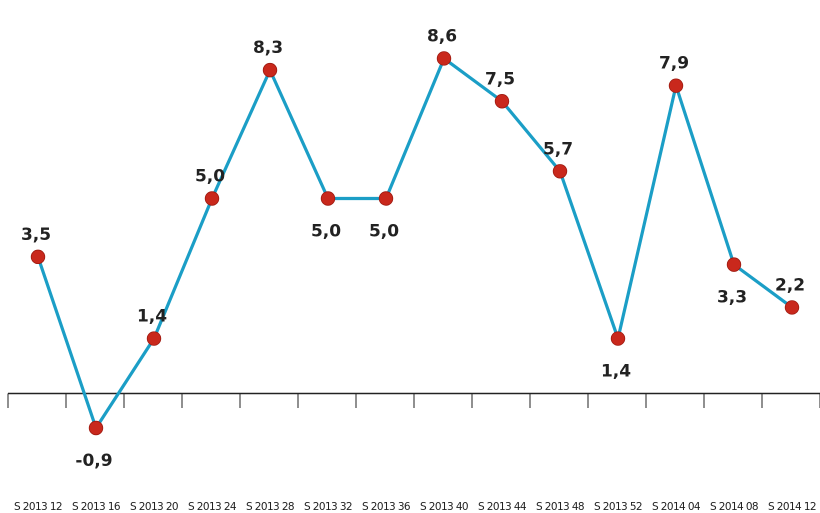 This screenshot has width=820, height=513. Describe the element at coordinates (500, 79) in the screenshot. I see `data-label: 7,5` at that location.